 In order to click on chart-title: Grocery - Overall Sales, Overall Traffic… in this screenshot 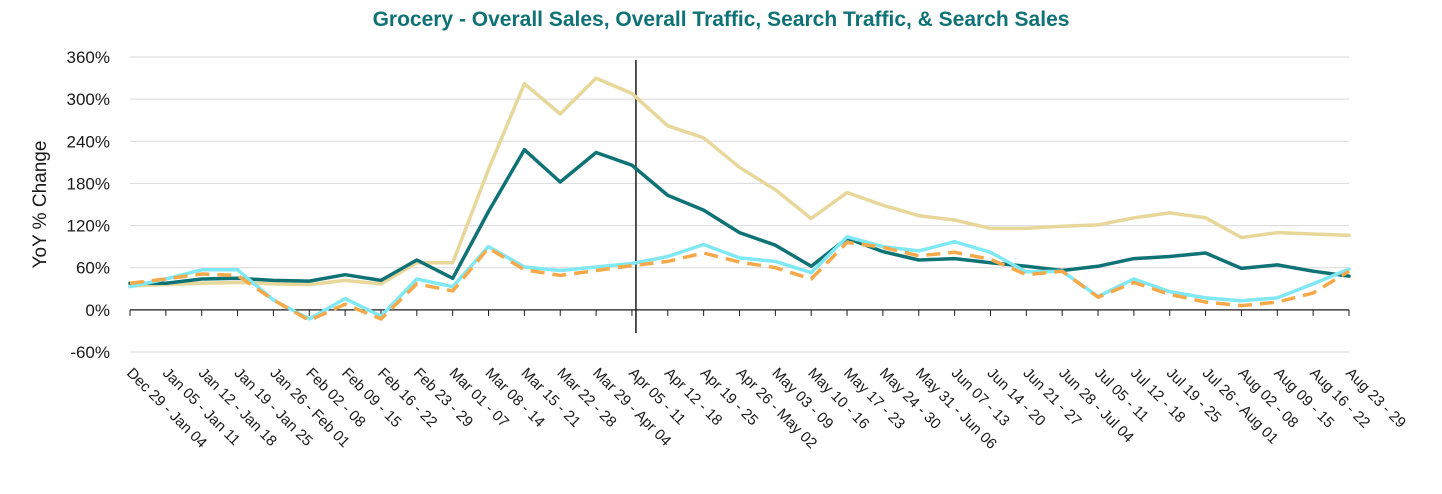, I will do `click(721, 19)`.